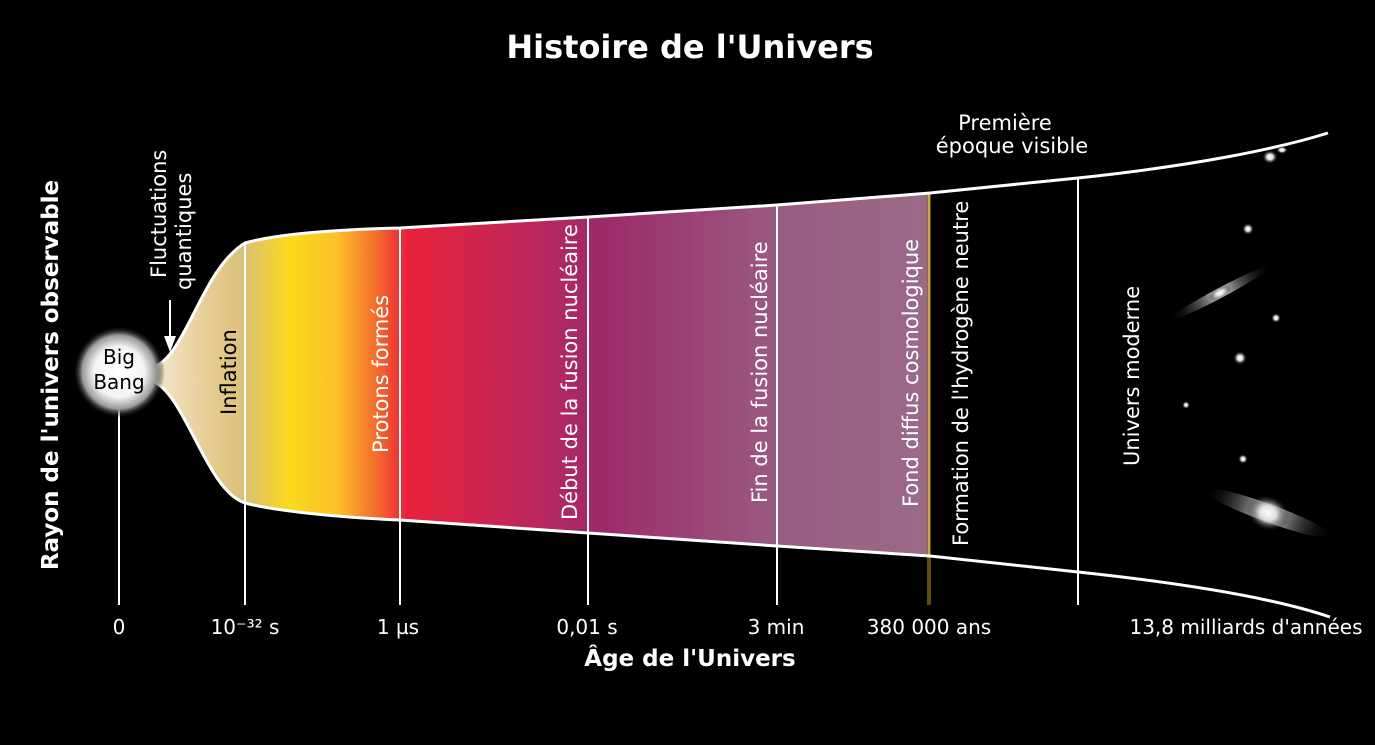  What do you see at coordinates (776, 627) in the screenshot?
I see `tick-4: 3 min` at bounding box center [776, 627].